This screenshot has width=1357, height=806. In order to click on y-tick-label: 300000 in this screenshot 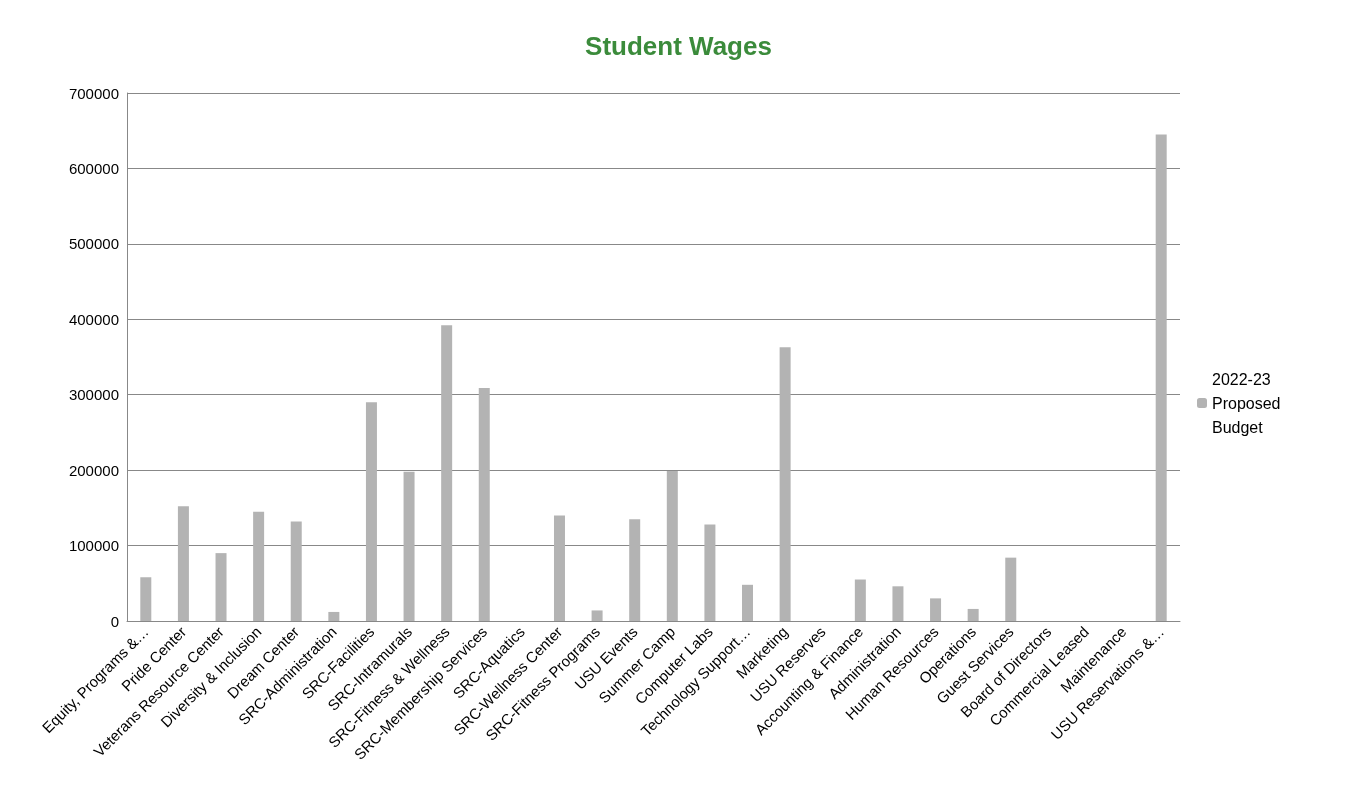, I will do `click(93, 395)`.